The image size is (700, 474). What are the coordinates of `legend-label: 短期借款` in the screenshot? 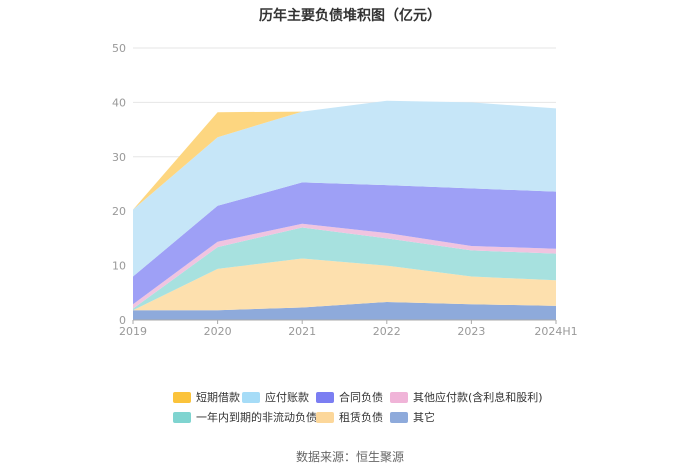 It's located at (218, 397).